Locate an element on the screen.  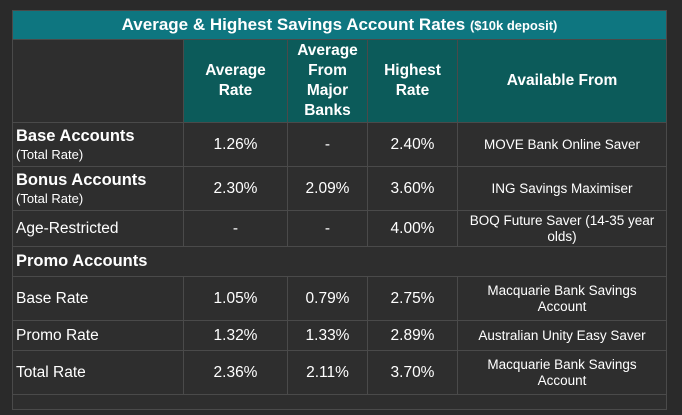
cell-average: 2.30% is located at coordinates (235, 188).